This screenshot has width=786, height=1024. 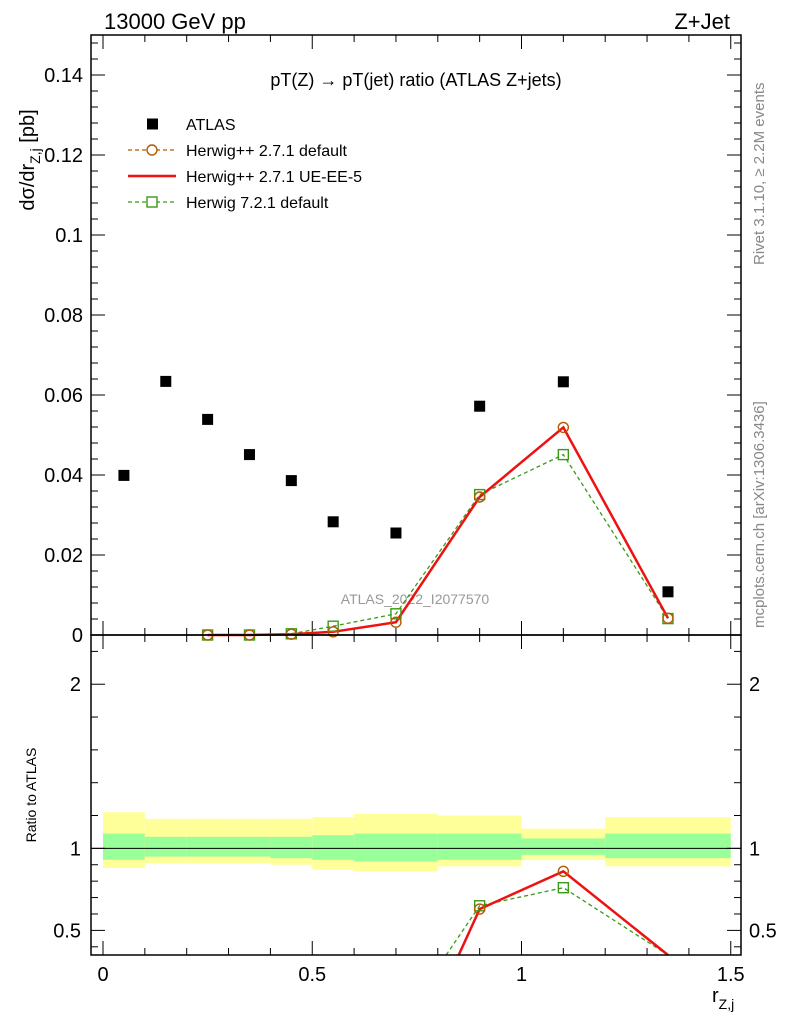 What do you see at coordinates (211, 125) in the screenshot?
I see `legend-label: ATLAS` at bounding box center [211, 125].